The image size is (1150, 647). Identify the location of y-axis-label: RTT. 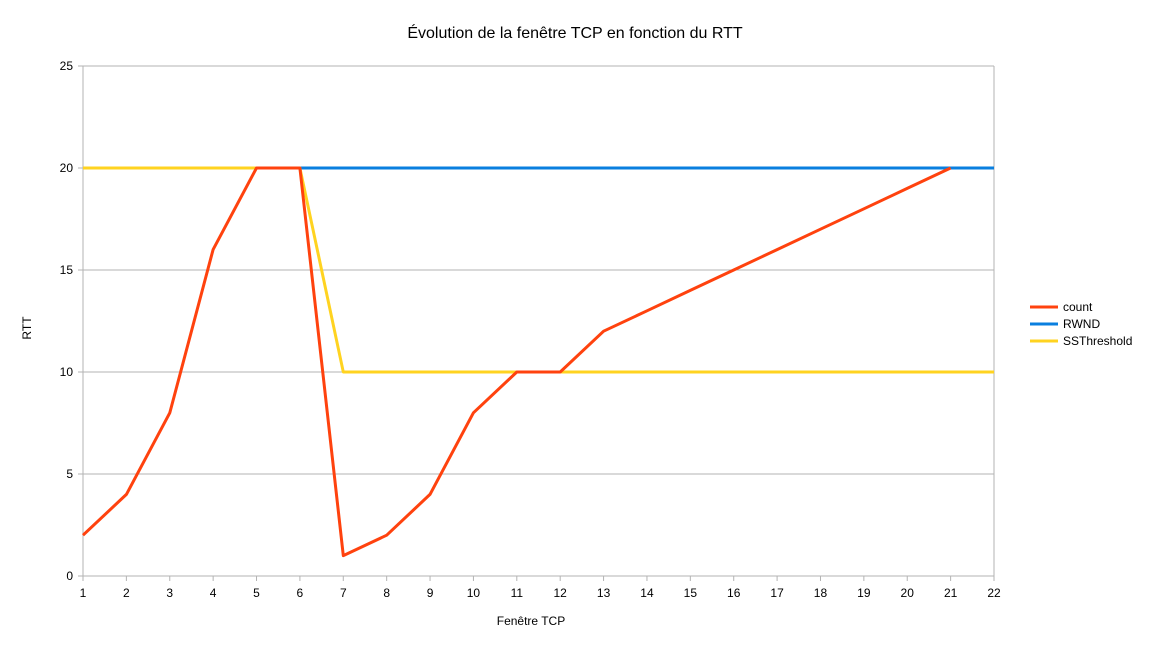
(27, 328).